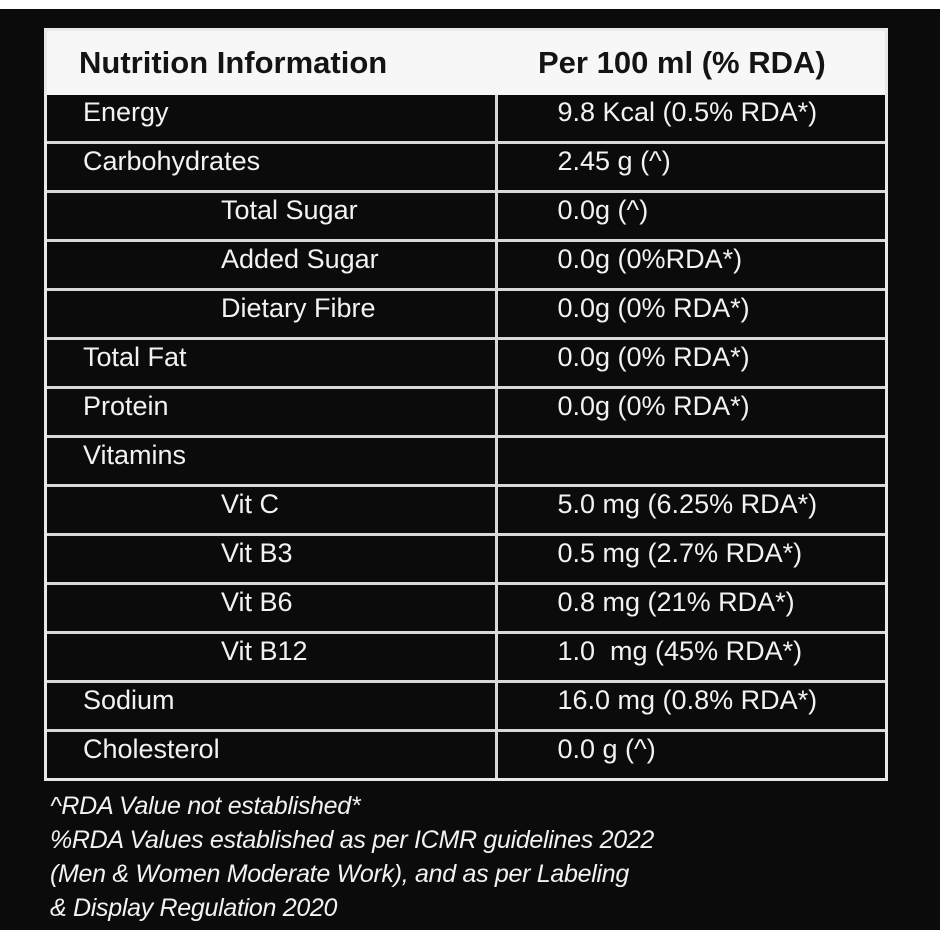 The height and width of the screenshot is (940, 940). I want to click on table-row-vit-b6: Vit B6 0.8 mg (21% RDA*), so click(466, 607).